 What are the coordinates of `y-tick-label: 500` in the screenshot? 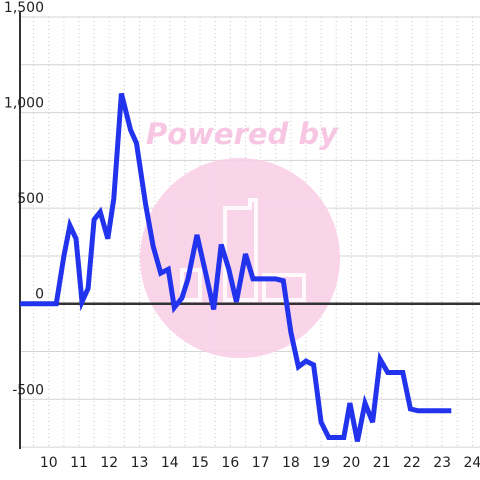 It's located at (30, 199).